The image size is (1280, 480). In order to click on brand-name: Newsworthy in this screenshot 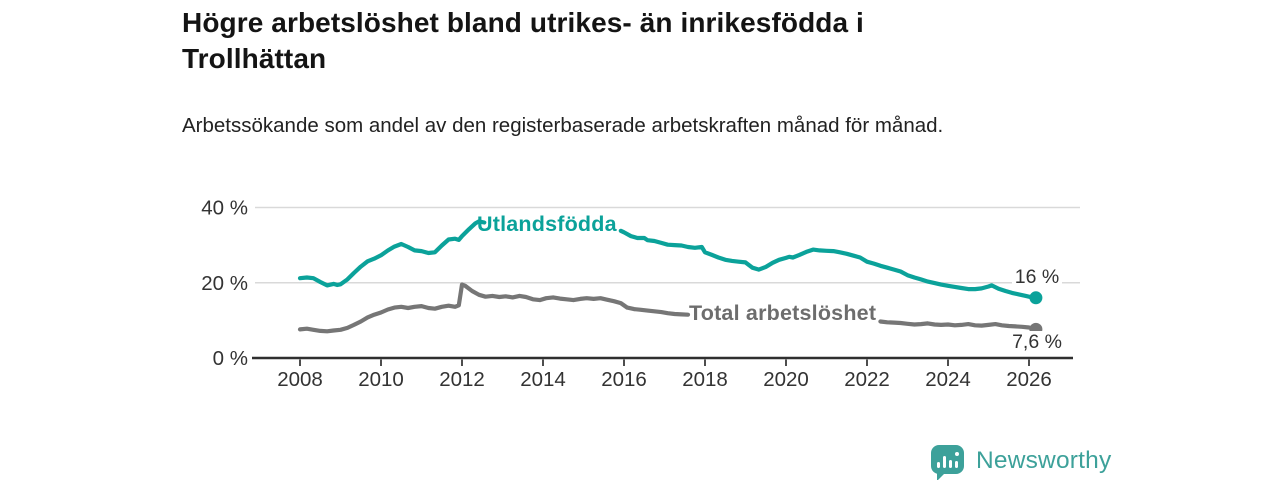, I will do `click(1044, 460)`.